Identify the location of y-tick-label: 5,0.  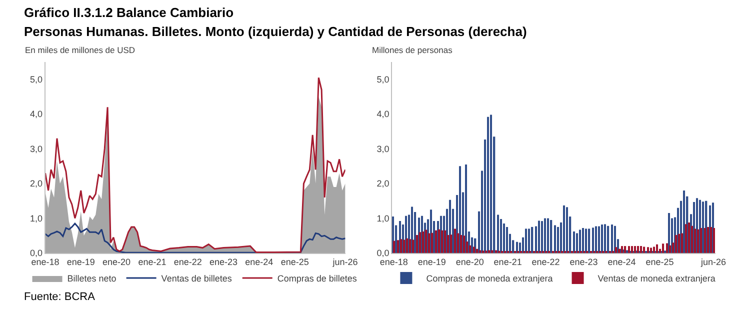
(36, 79).